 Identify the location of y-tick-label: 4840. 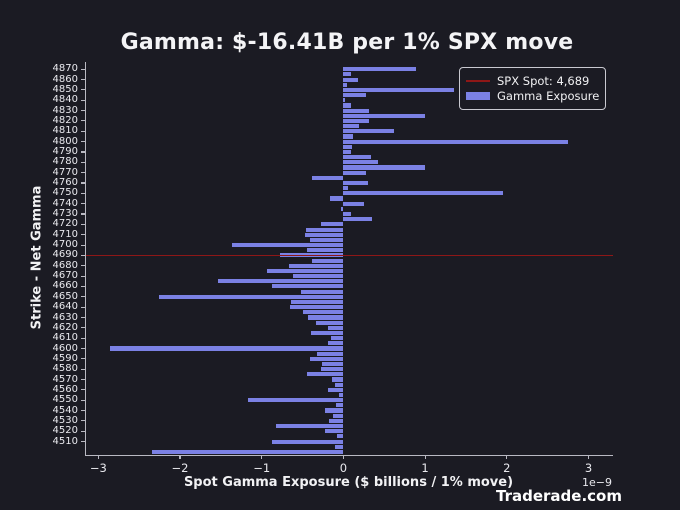
(65, 100).